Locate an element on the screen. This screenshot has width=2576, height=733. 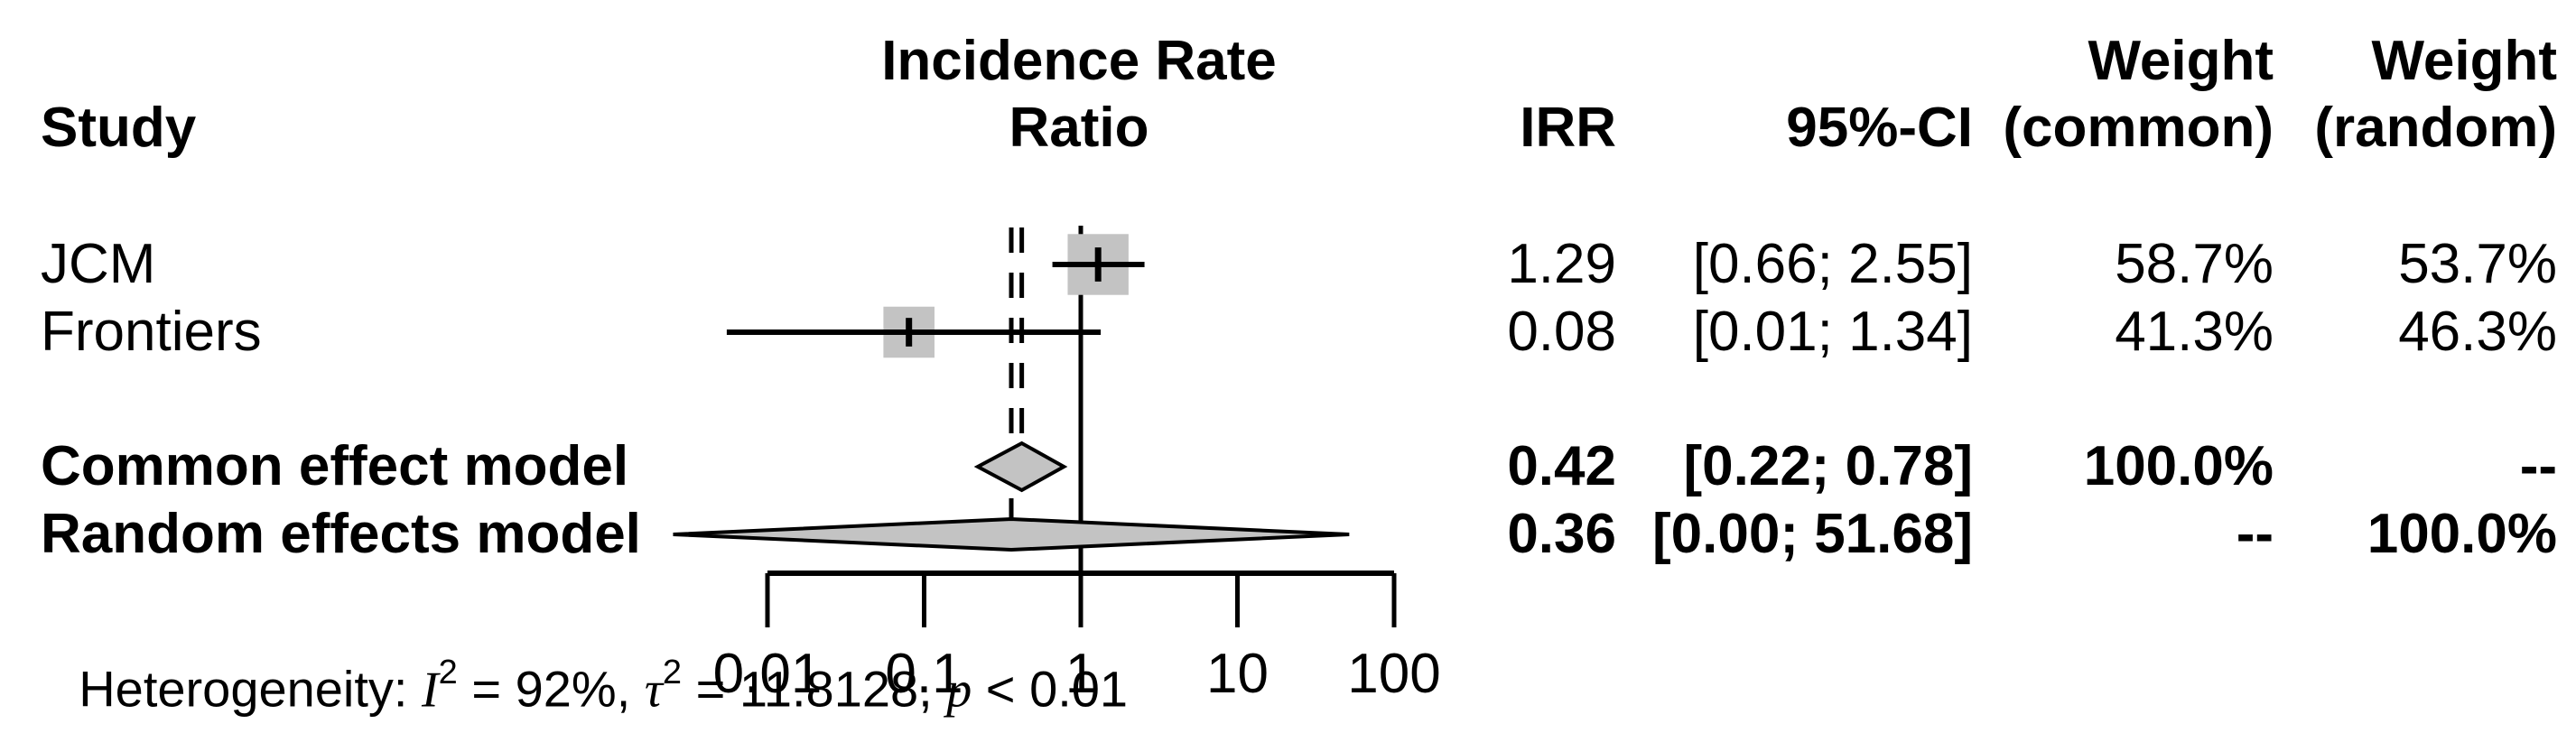
i-squared-exponent: 2 is located at coordinates (448, 672).